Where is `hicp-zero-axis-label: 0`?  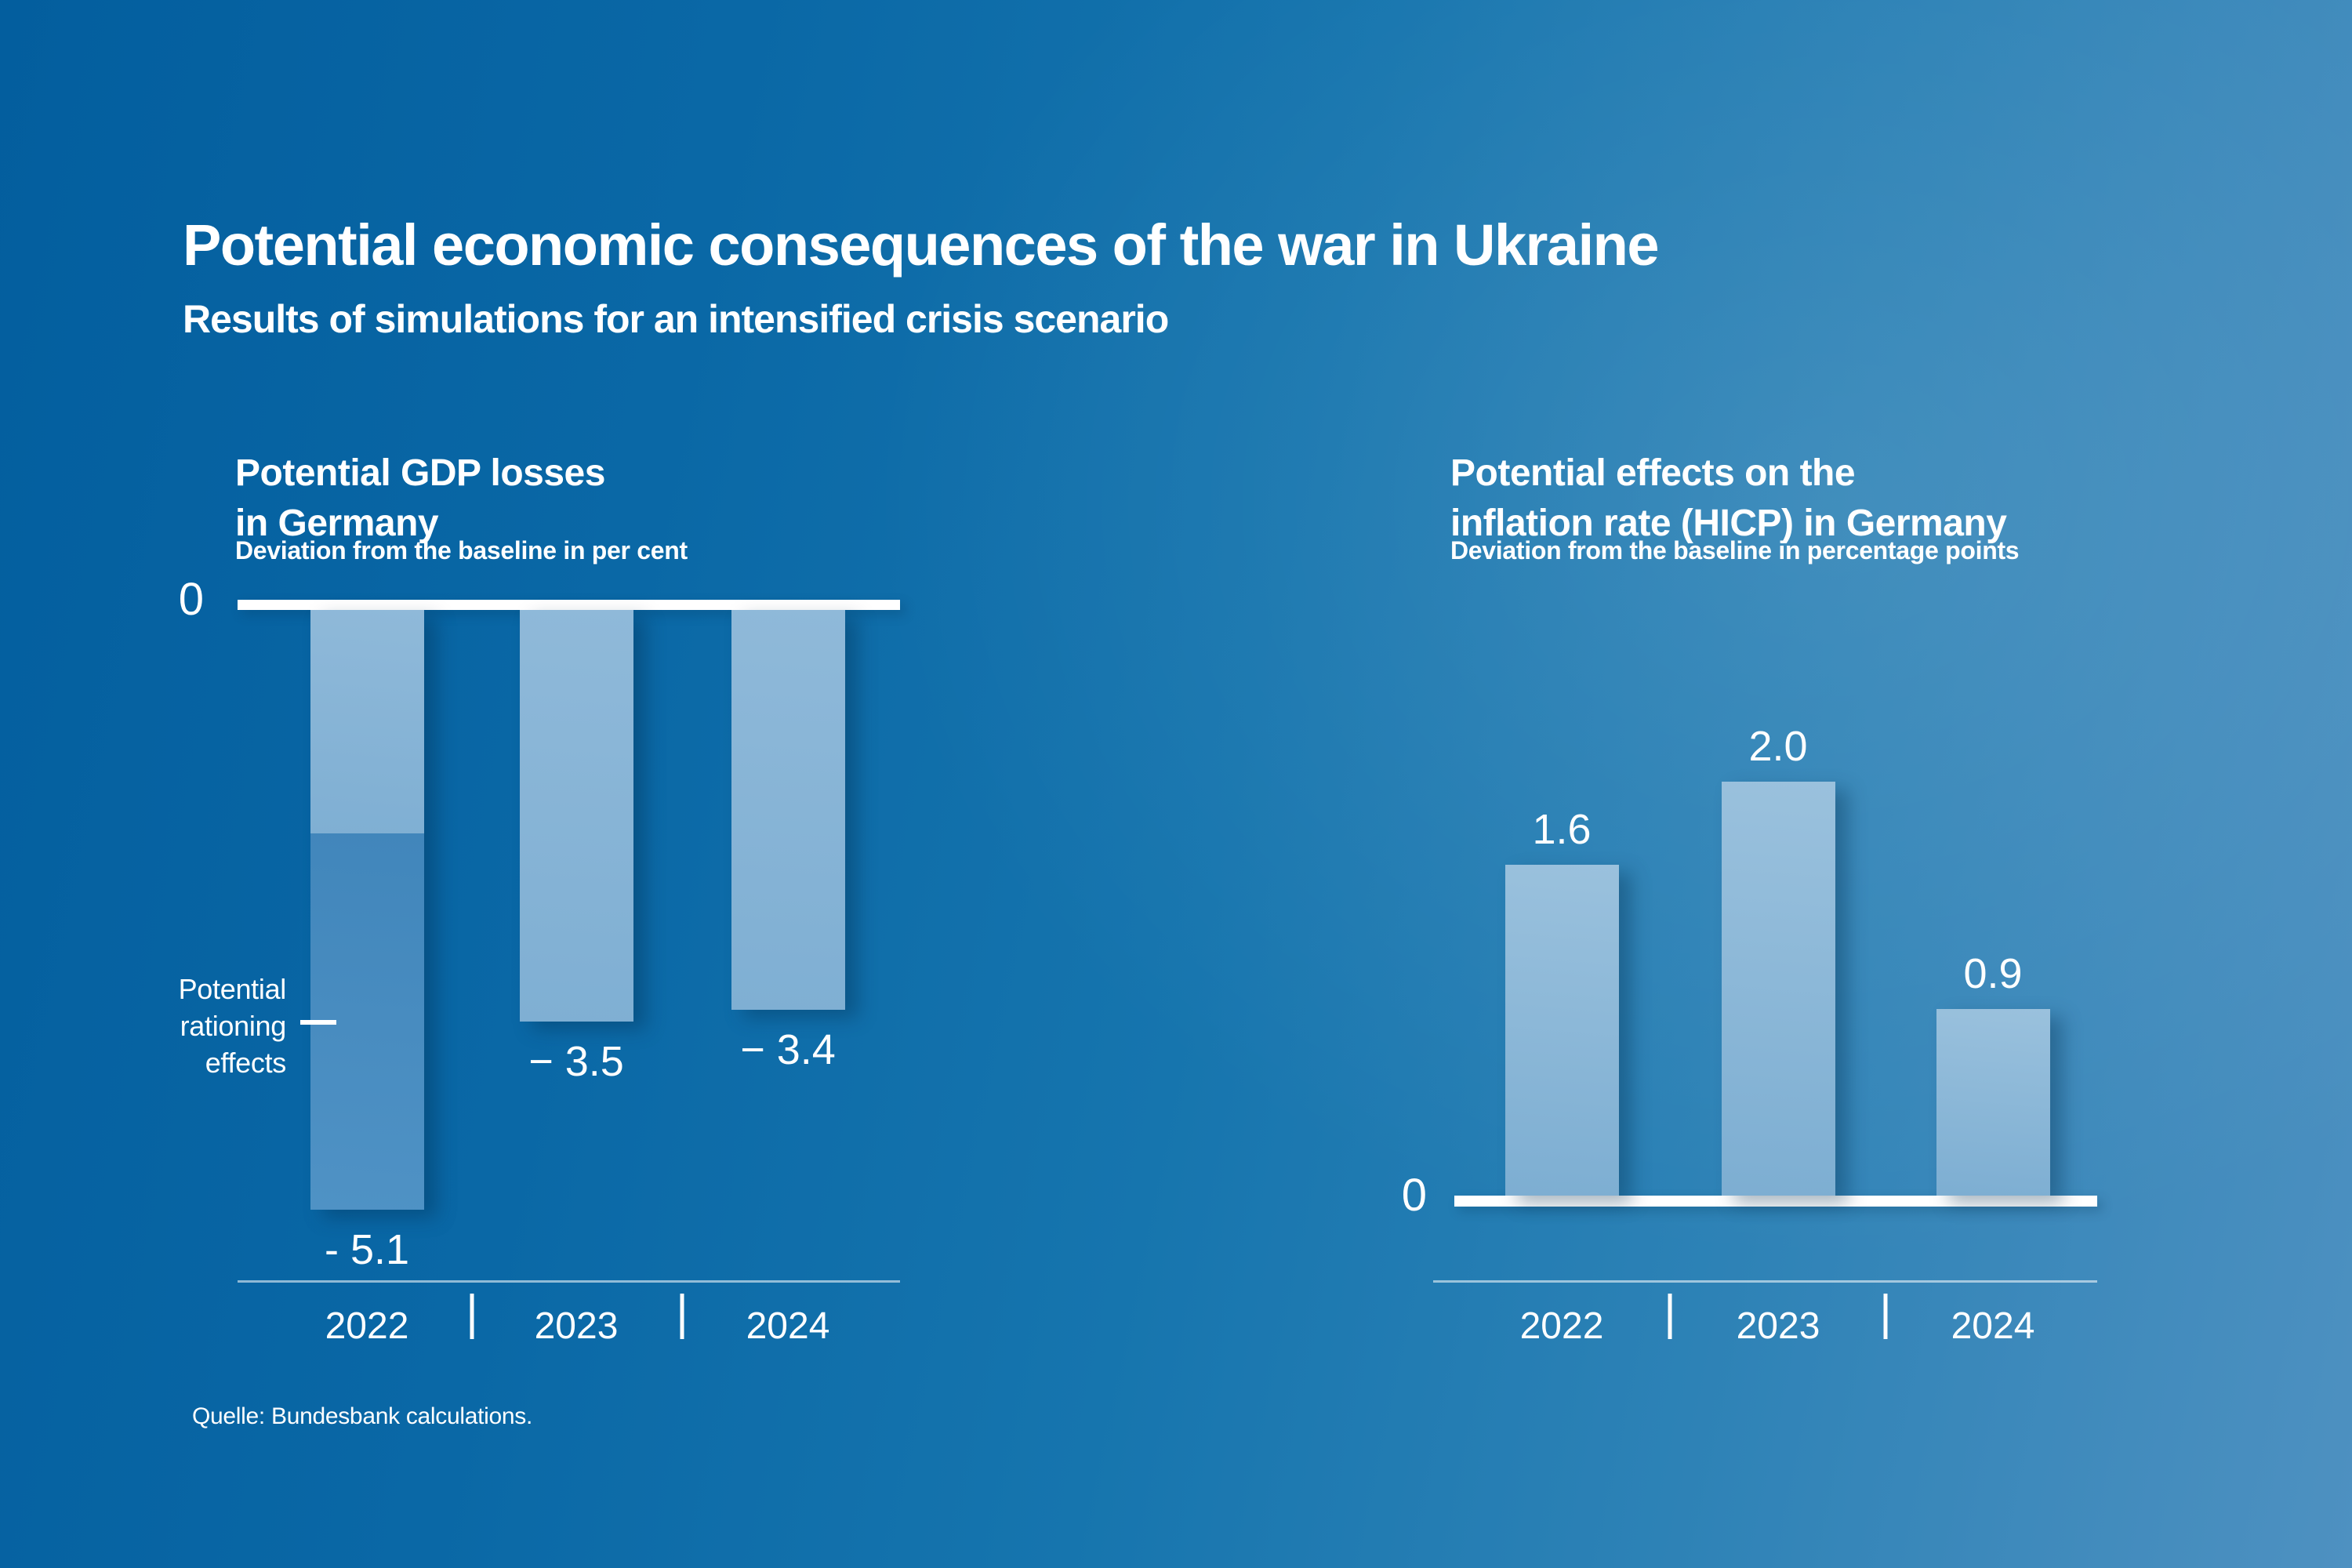
hicp-zero-axis-label: 0 is located at coordinates (1414, 1195).